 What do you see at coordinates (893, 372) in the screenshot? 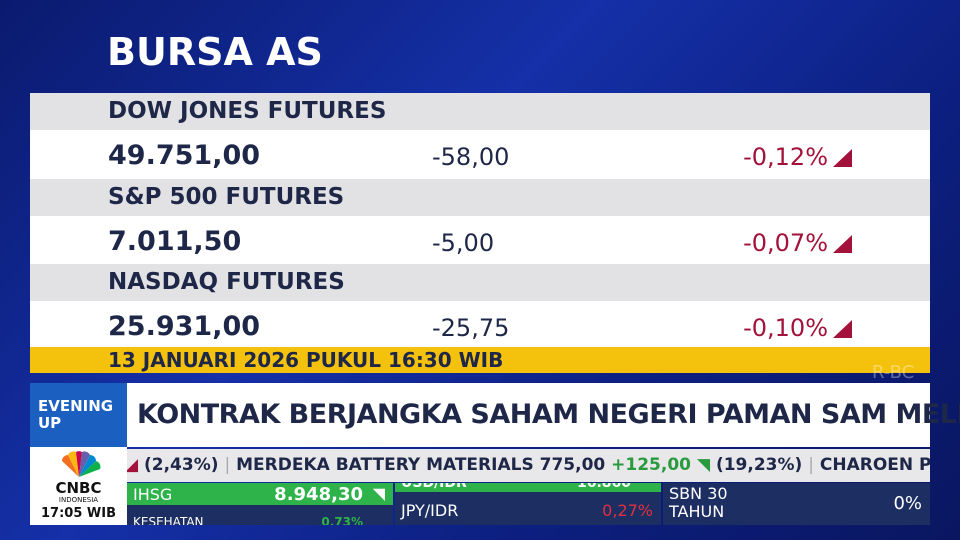
I see `watermark: R-BC` at bounding box center [893, 372].